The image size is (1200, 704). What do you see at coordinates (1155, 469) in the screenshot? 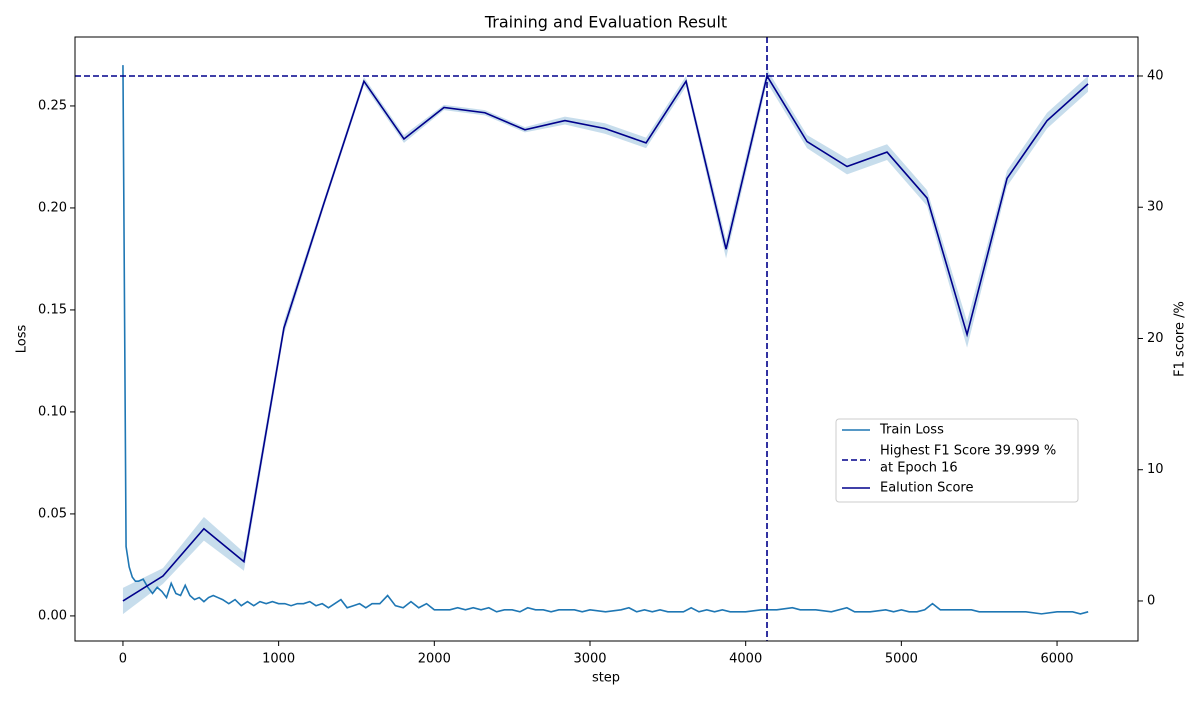
I see `y2-tick-label: 10` at bounding box center [1155, 469].